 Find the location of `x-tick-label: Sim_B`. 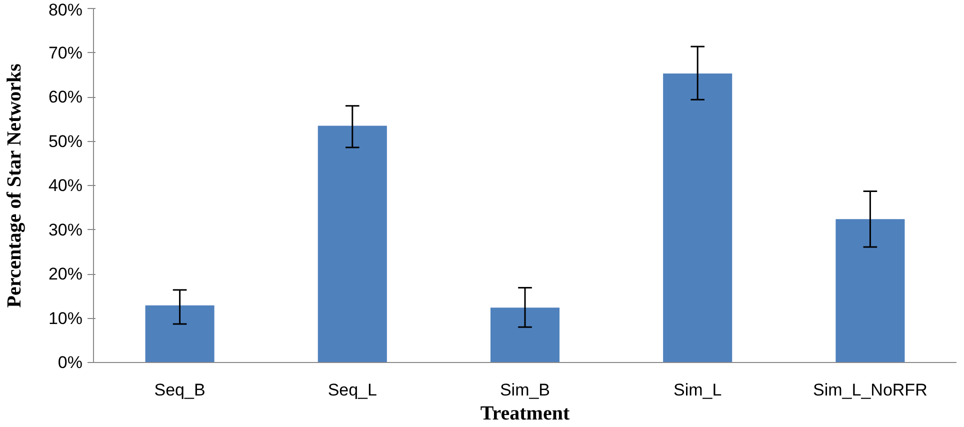

x-tick-label: Sim_B is located at coordinates (525, 390).